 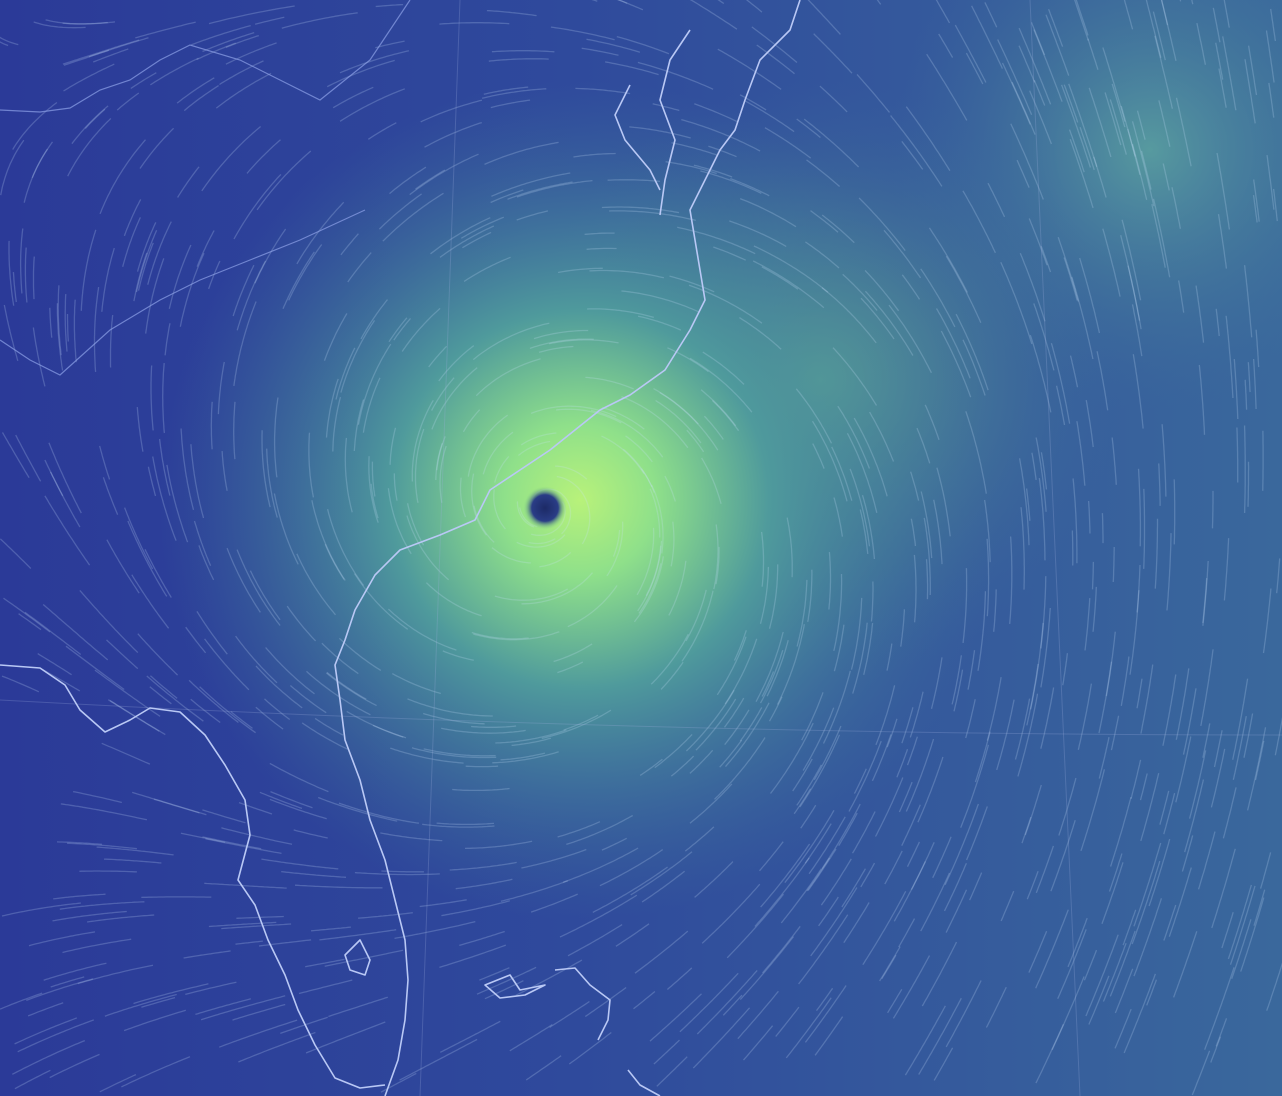 What do you see at coordinates (637, 137) in the screenshot?
I see `chesapeake-western-shore` at bounding box center [637, 137].